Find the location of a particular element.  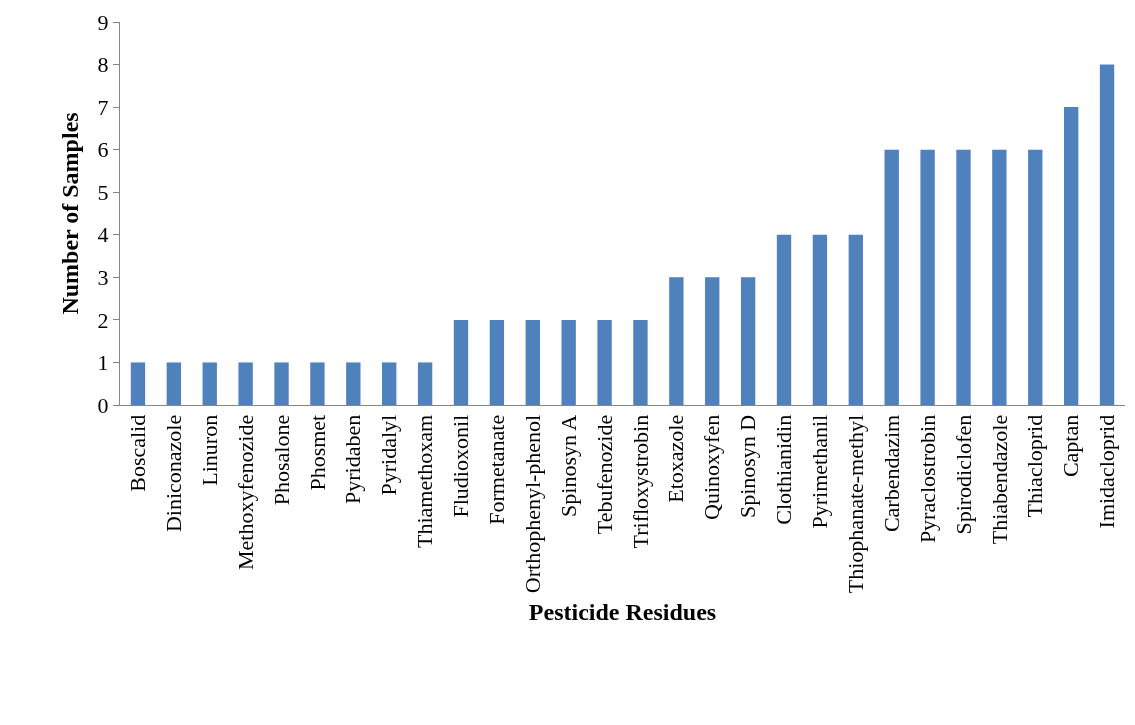

x-tick-label: Etoxazole is located at coordinates (676, 458).